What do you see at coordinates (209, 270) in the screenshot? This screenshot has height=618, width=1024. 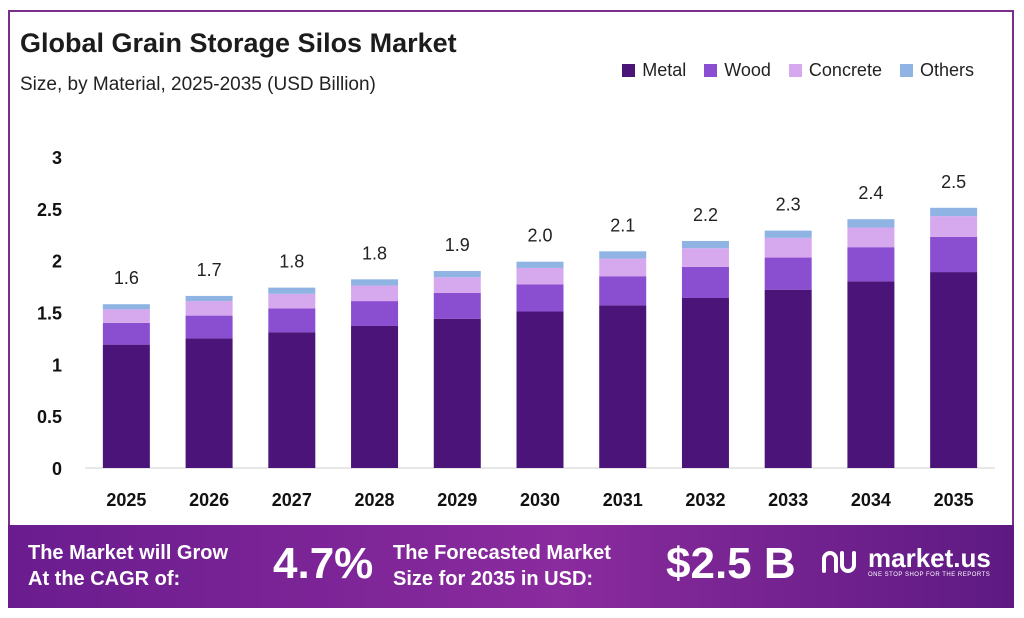 I see `data-label: 1.7` at bounding box center [209, 270].